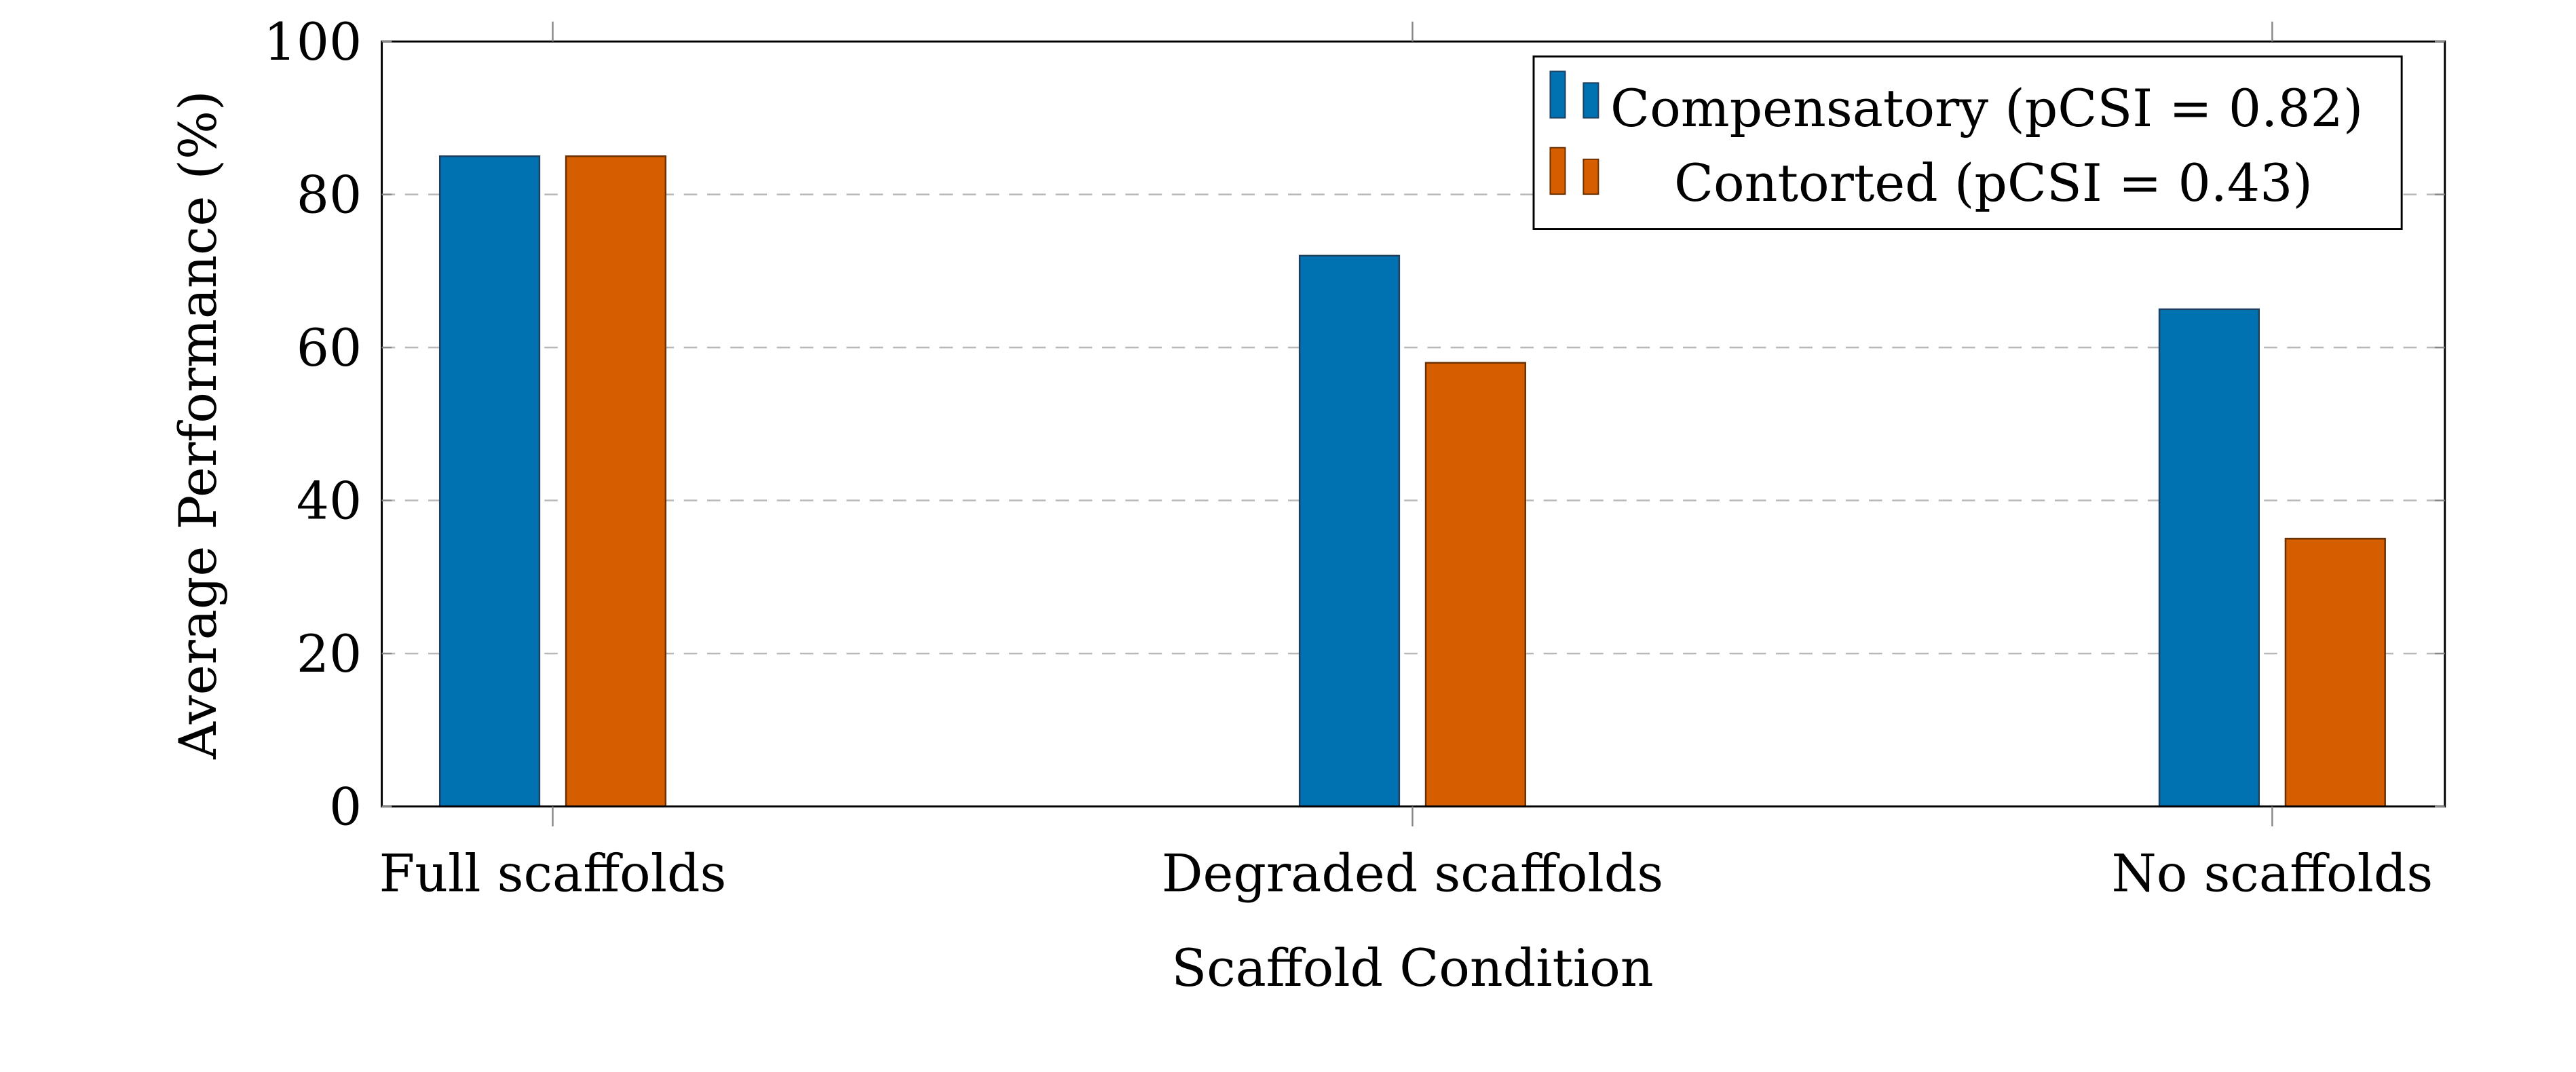  Describe the element at coordinates (329, 348) in the screenshot. I see `y-tick-label: 60` at that location.